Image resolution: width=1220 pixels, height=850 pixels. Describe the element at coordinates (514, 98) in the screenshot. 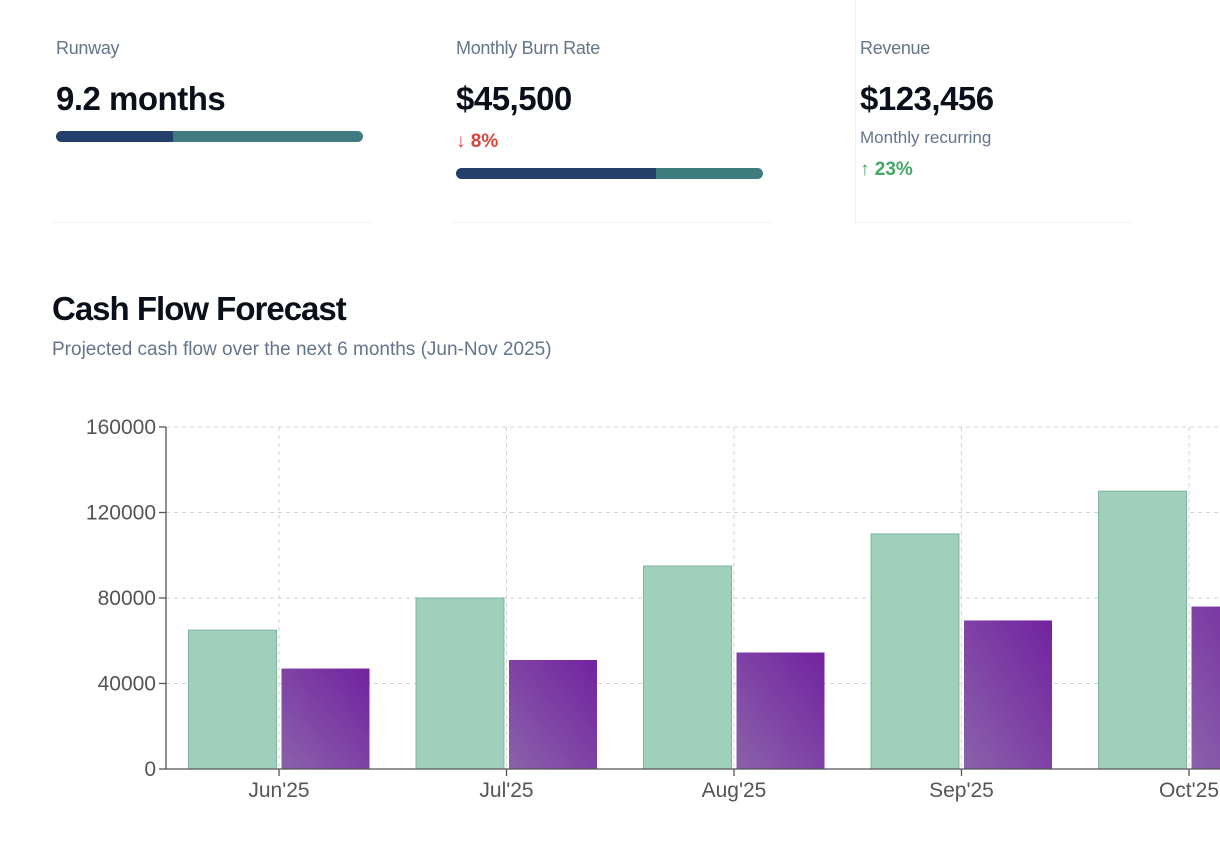

I see `burn-rate-value: $45,500` at that location.